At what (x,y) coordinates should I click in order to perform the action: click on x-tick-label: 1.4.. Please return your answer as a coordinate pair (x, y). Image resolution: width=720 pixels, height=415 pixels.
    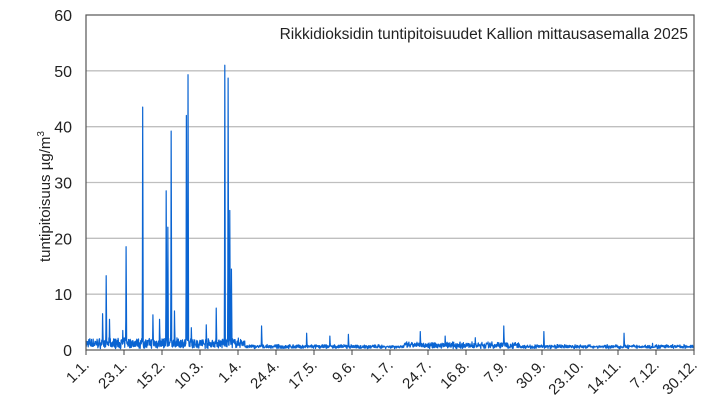
    Looking at the image, I should click on (230, 372).